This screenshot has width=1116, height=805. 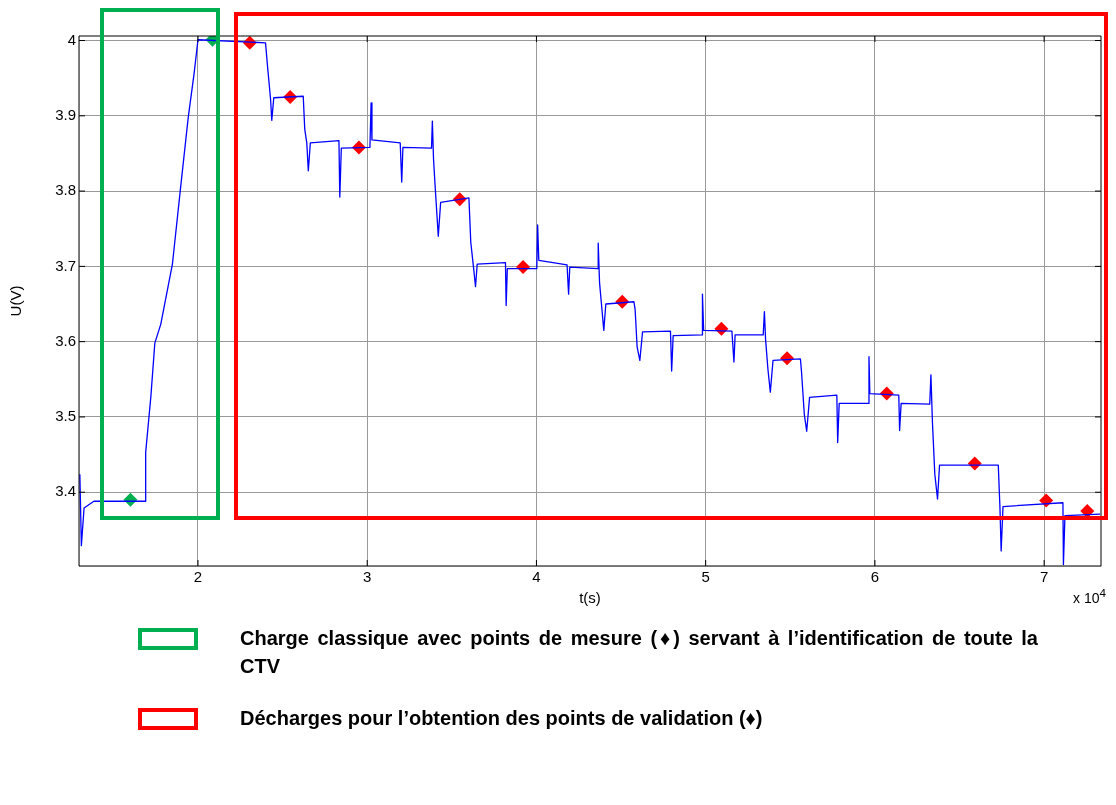 I want to click on y-tick-label: 3.8, so click(x=65, y=190).